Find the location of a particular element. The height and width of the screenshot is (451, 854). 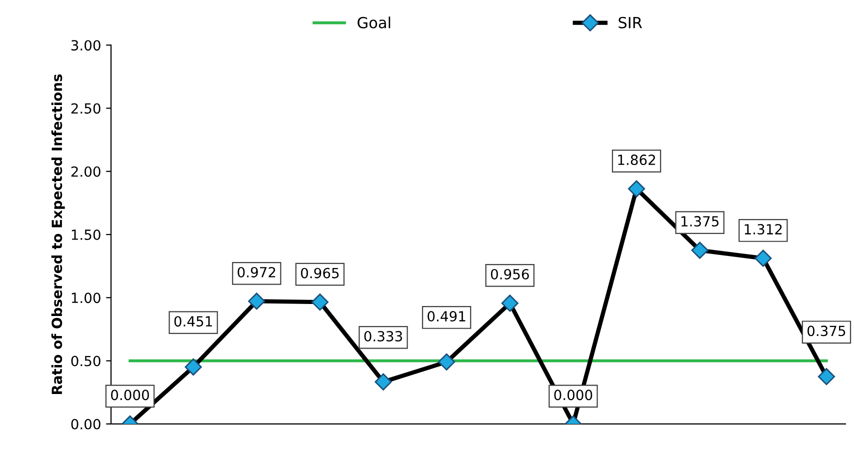

y-tick-label: 1.00 is located at coordinates (86, 298).